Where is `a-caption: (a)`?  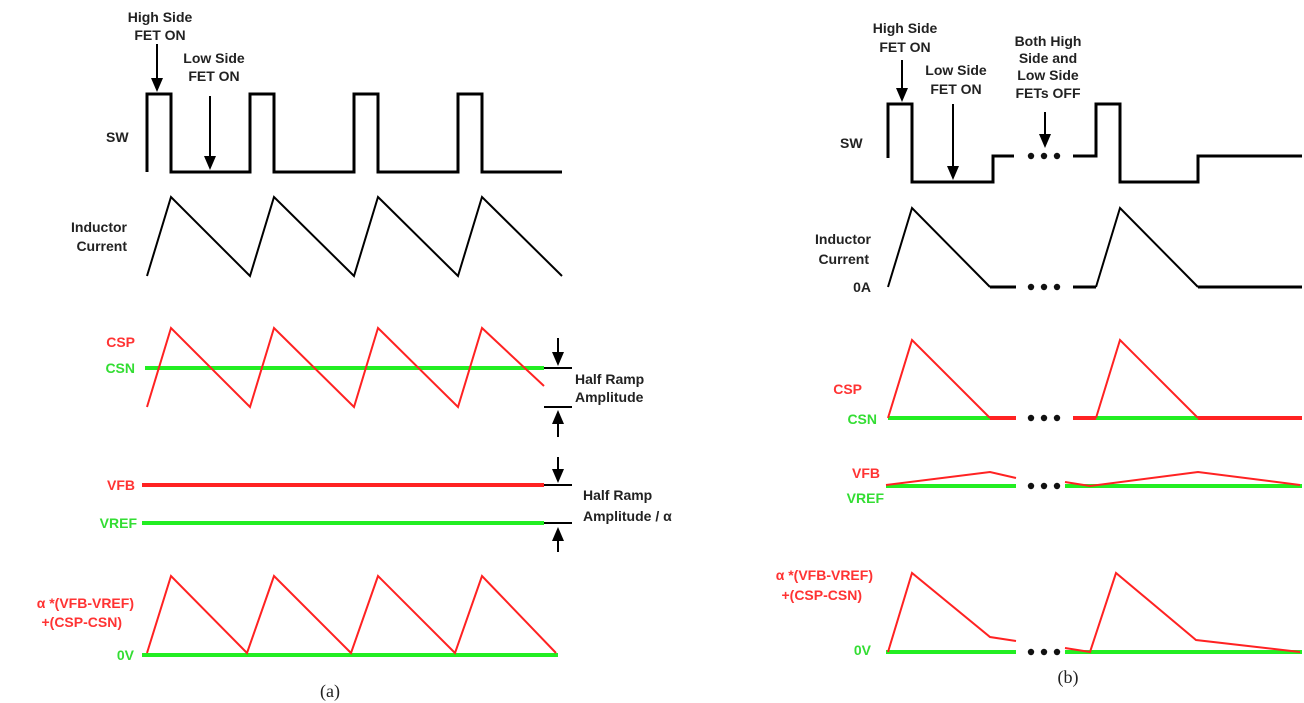
a-caption: (a) is located at coordinates (330, 691).